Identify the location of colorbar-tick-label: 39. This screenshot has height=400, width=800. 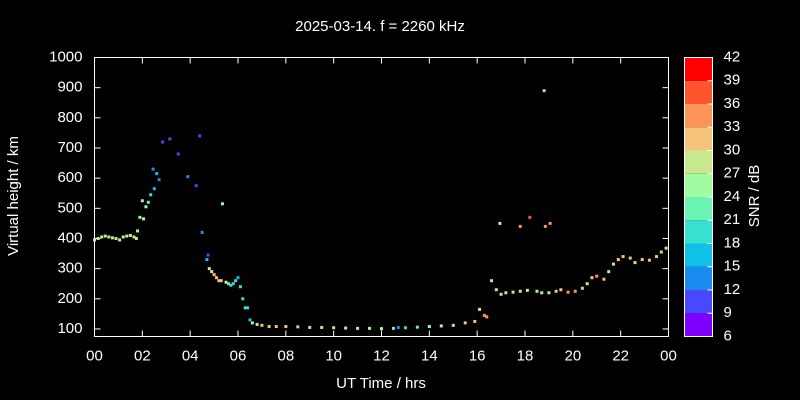
(732, 80).